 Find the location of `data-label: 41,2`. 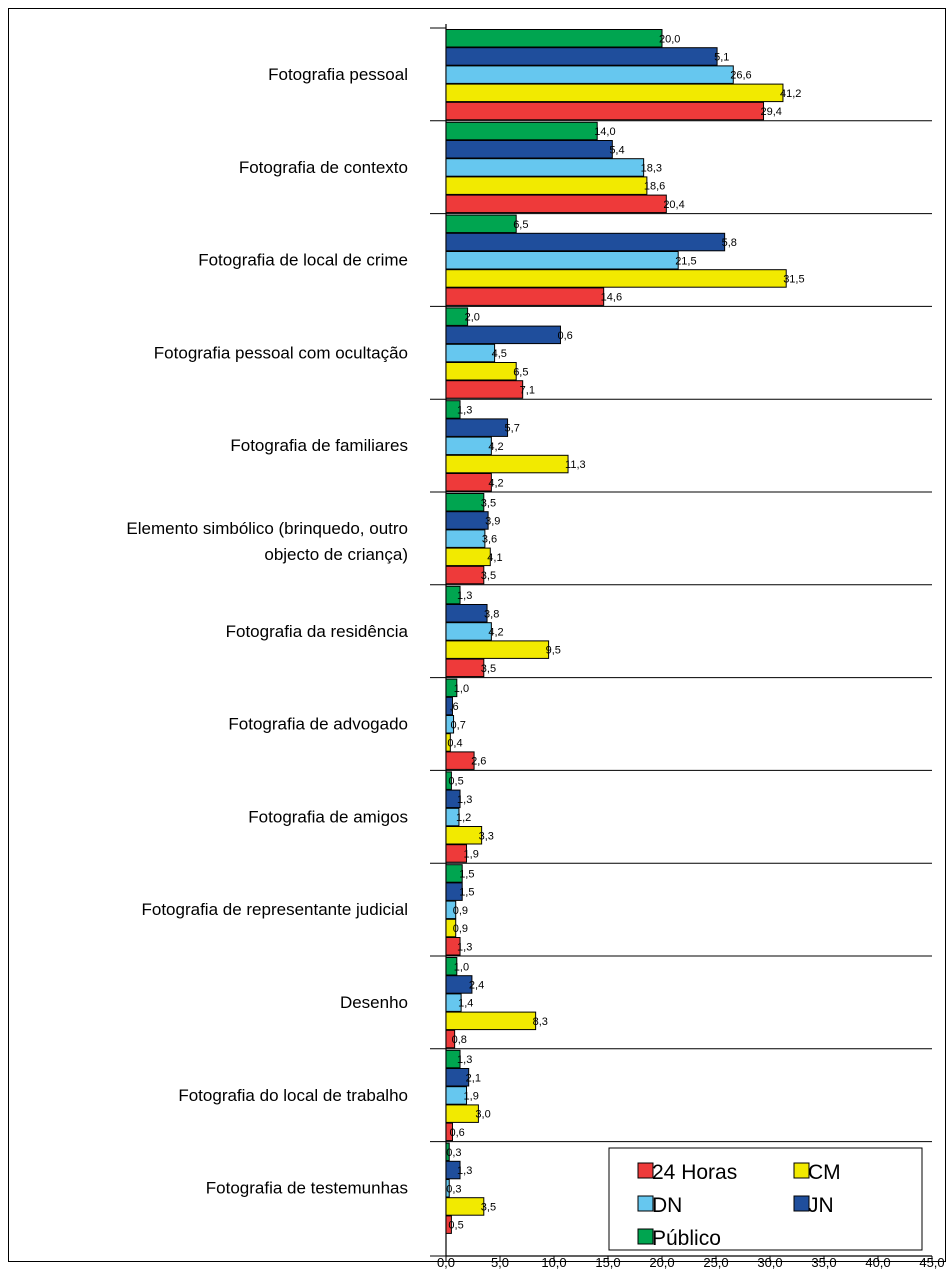

data-label: 41,2 is located at coordinates (790, 94).